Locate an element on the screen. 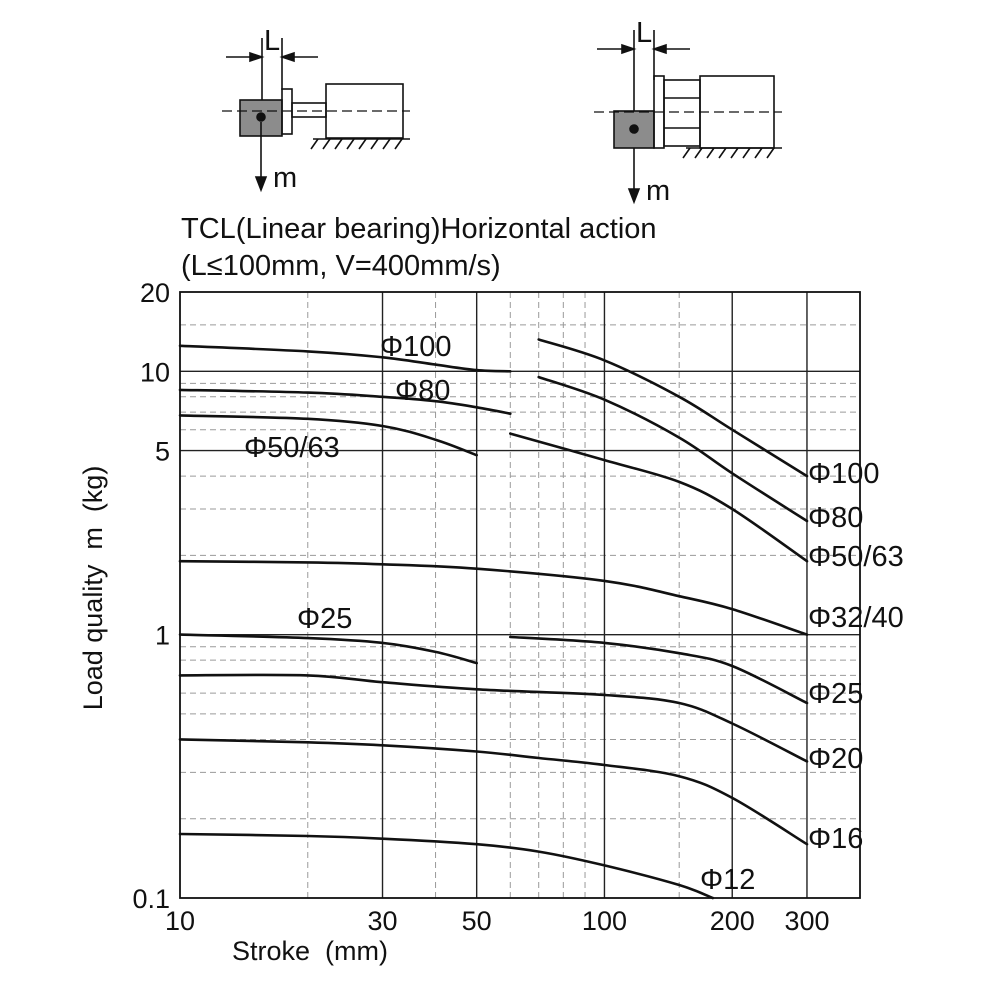 The height and width of the screenshot is (1005, 1000). dimension-label-right: L is located at coordinates (644, 33).